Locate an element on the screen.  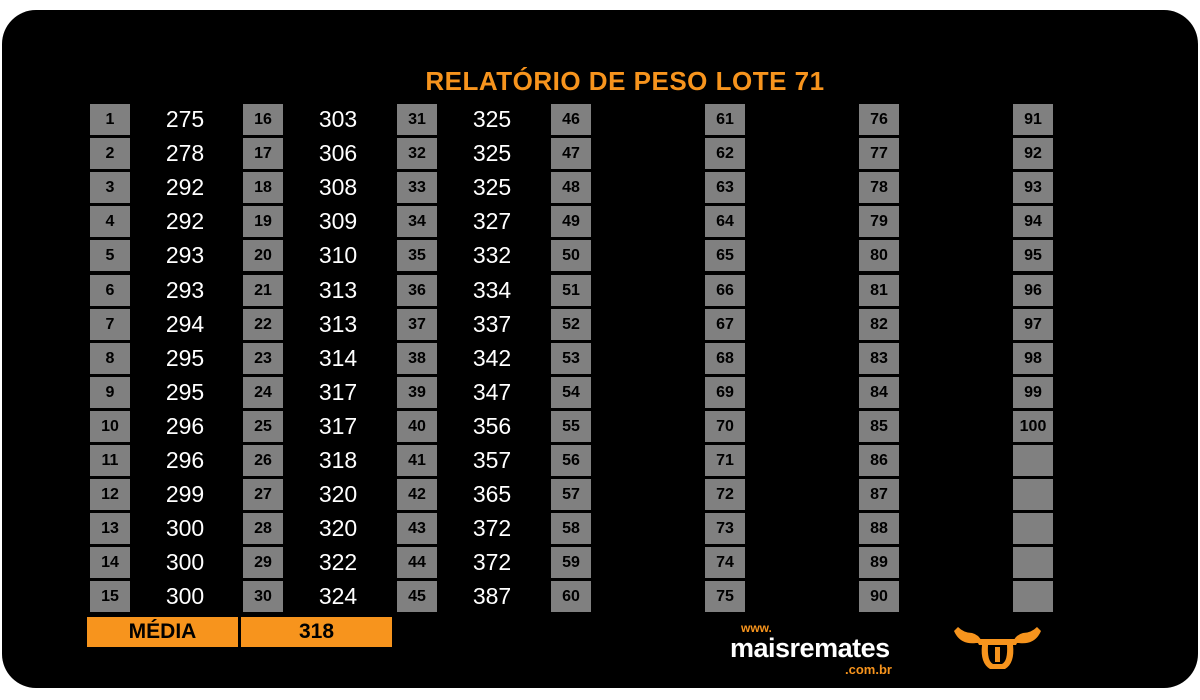
row-number: 50 is located at coordinates (571, 255).